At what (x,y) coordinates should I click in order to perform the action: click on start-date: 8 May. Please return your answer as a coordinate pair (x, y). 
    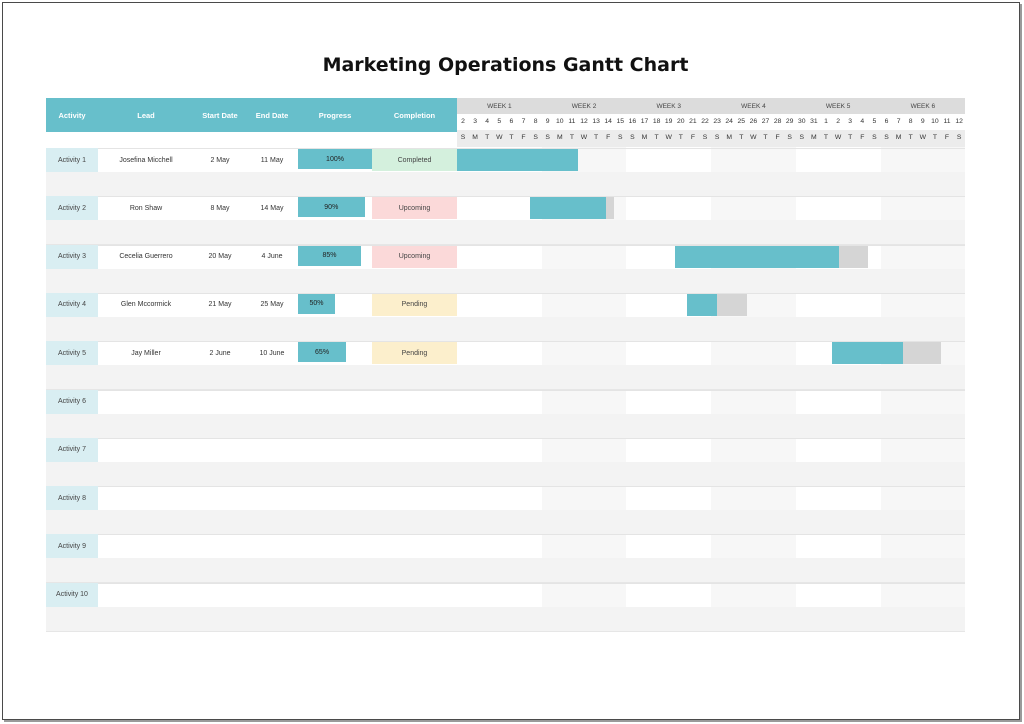
    Looking at the image, I should click on (220, 208).